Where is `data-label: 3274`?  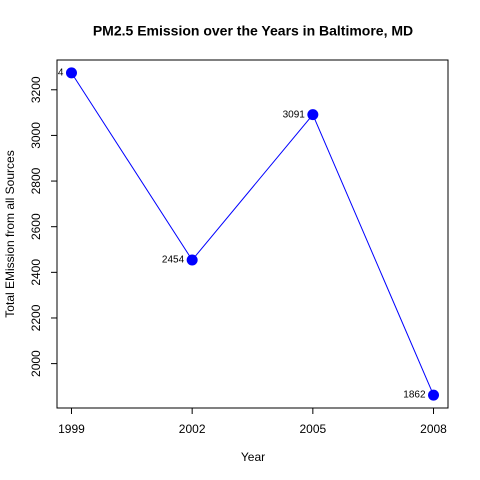
data-label: 3274 is located at coordinates (52, 73).